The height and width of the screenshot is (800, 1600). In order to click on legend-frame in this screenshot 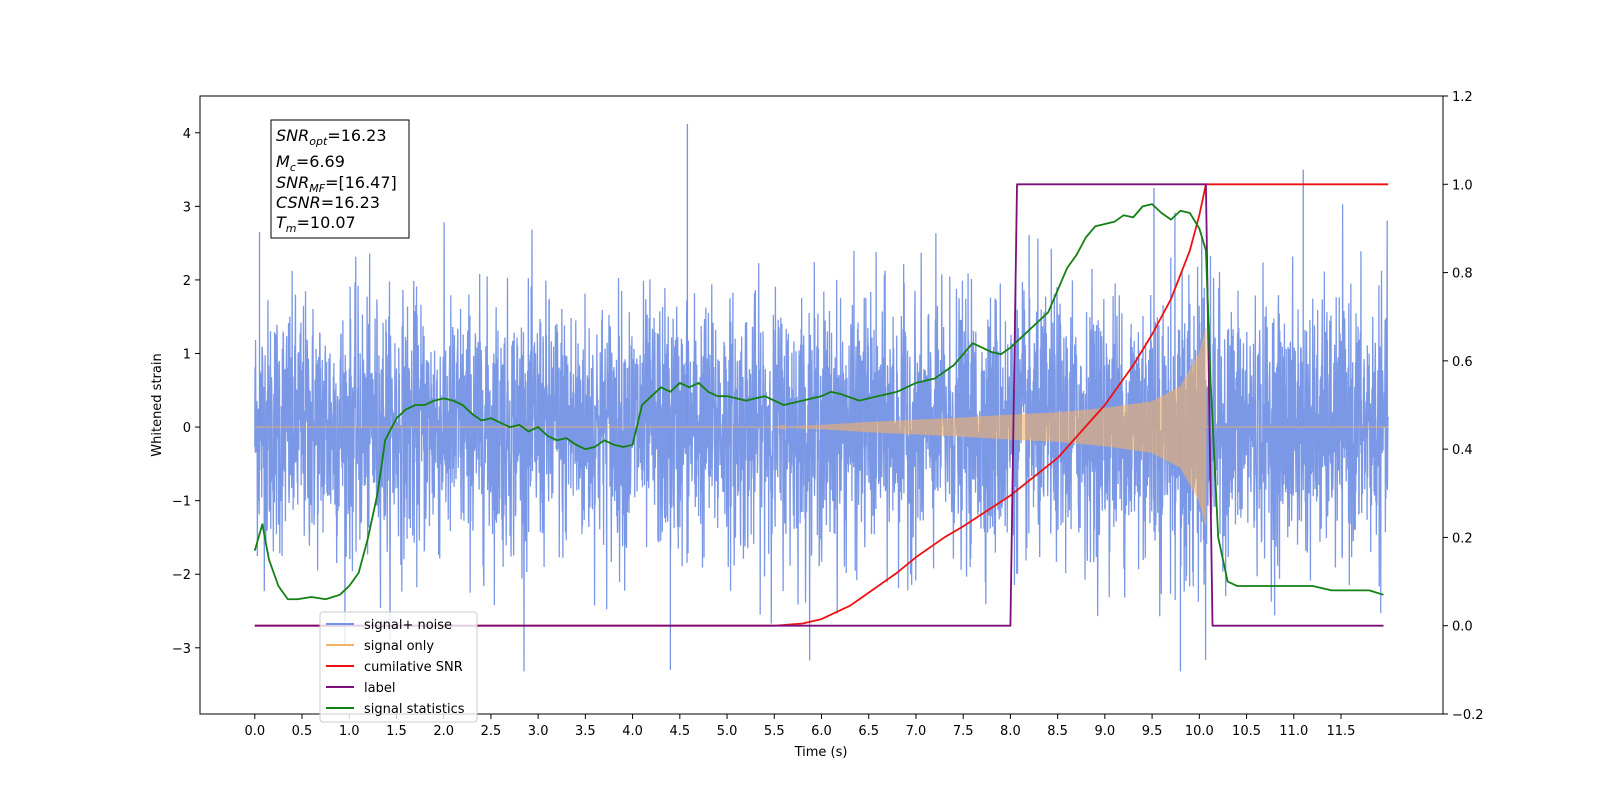, I will do `click(398, 667)`.